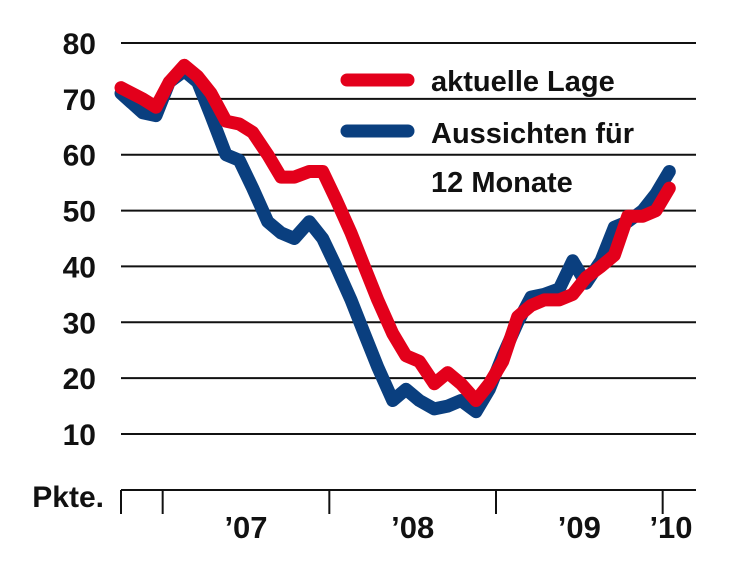  Describe the element at coordinates (579, 527) in the screenshot. I see `x-tick-label: ’09` at that location.